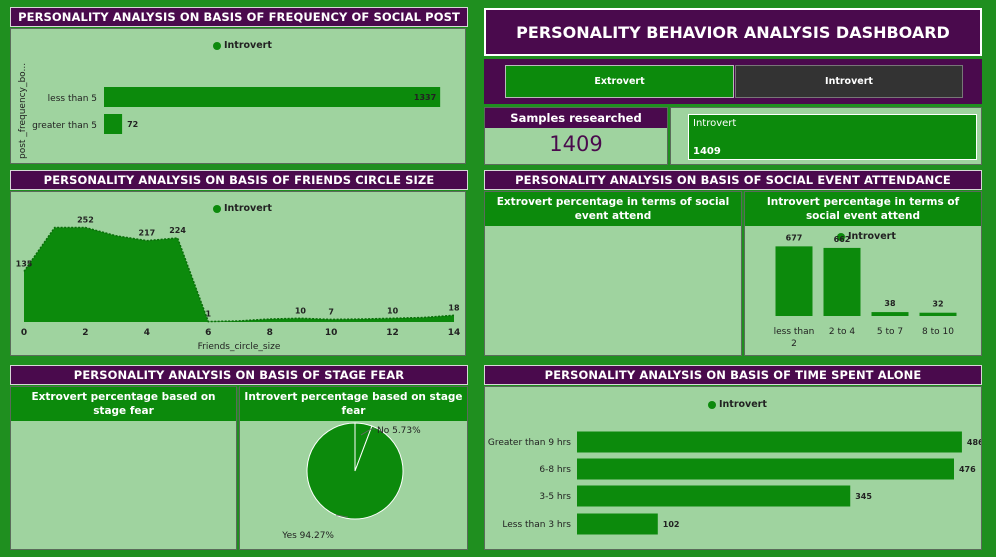 This screenshot has width=996, height=557. What do you see at coordinates (794, 344) in the screenshot?
I see `event-category-label: 2` at bounding box center [794, 344].